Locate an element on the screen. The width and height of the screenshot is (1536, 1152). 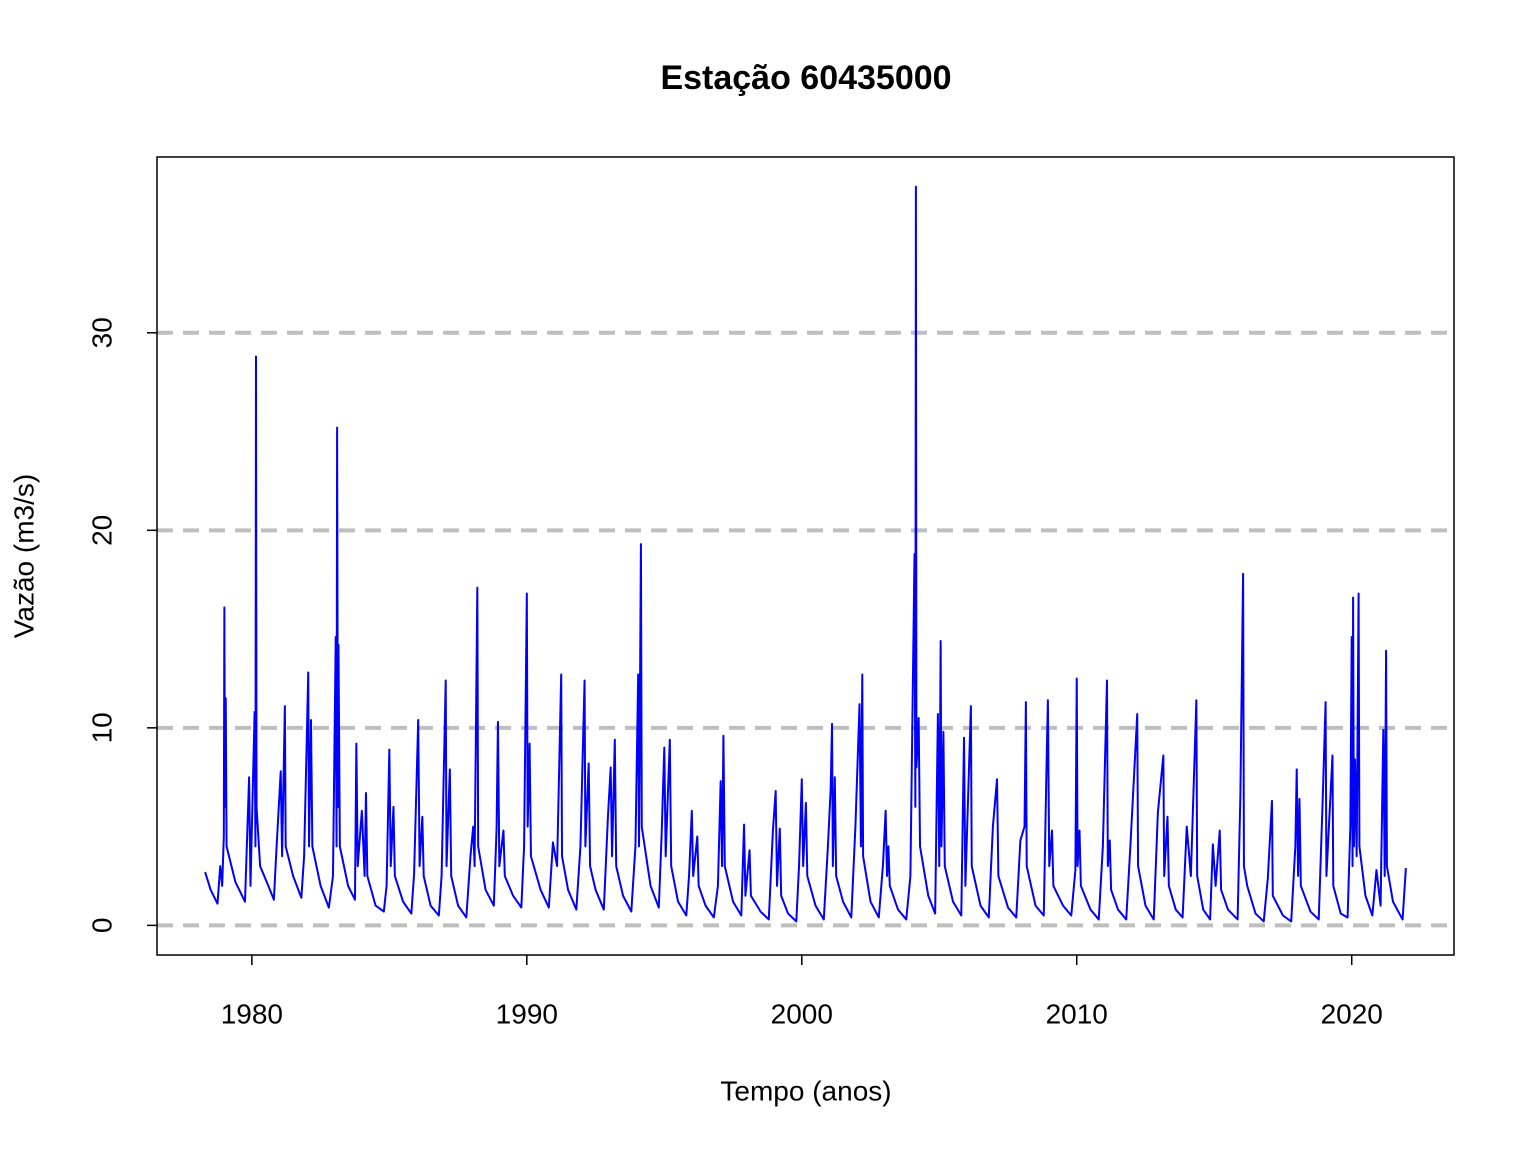
y-tick-label: 30 is located at coordinates (101, 332).